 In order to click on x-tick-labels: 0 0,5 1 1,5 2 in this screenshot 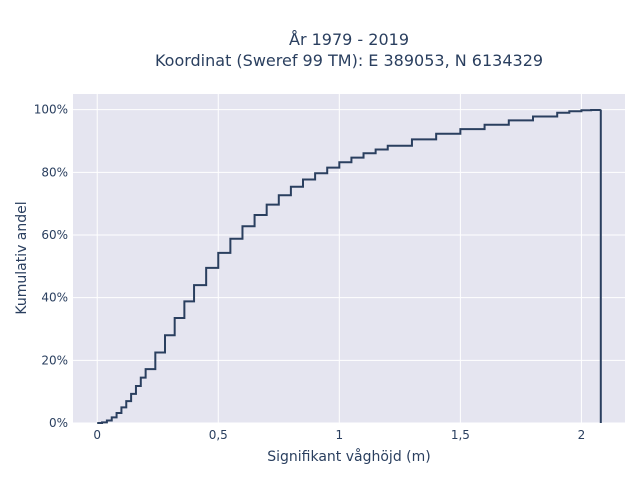, I will do `click(339, 435)`.